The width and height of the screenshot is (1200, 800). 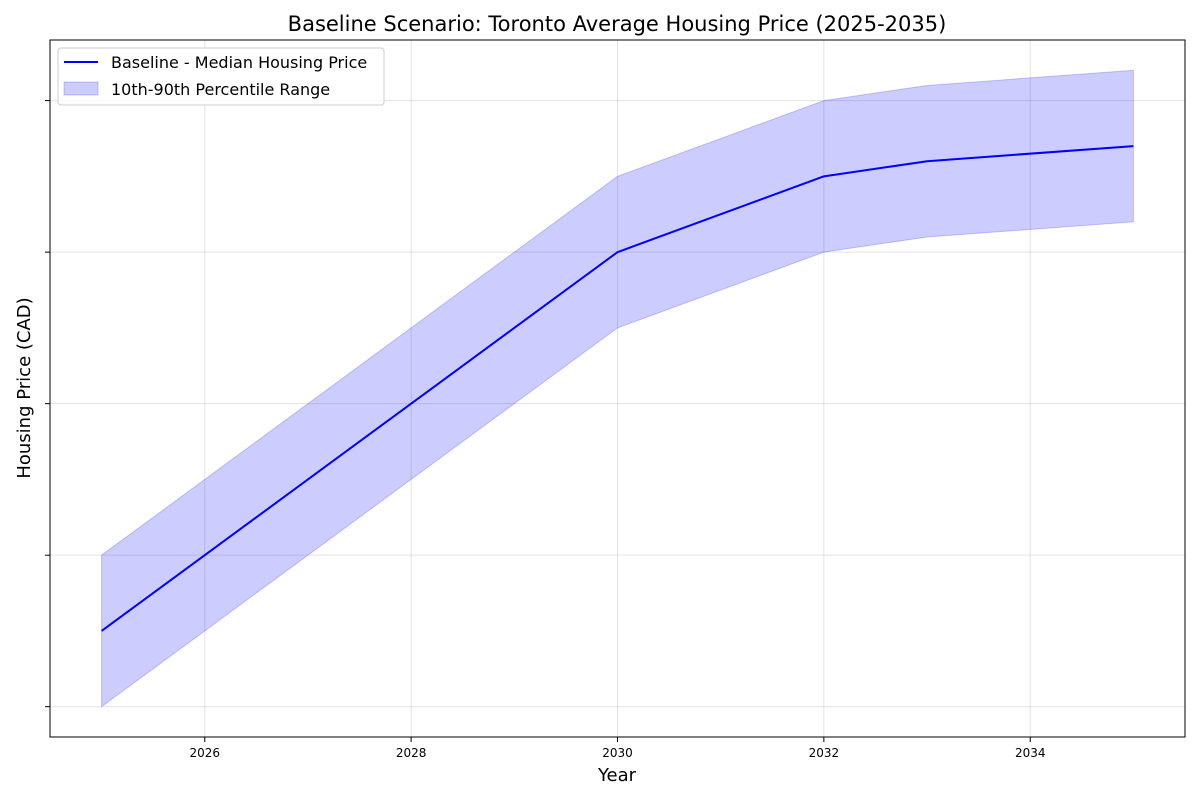 What do you see at coordinates (81, 88) in the screenshot?
I see `legend-swatch-percentile-band` at bounding box center [81, 88].